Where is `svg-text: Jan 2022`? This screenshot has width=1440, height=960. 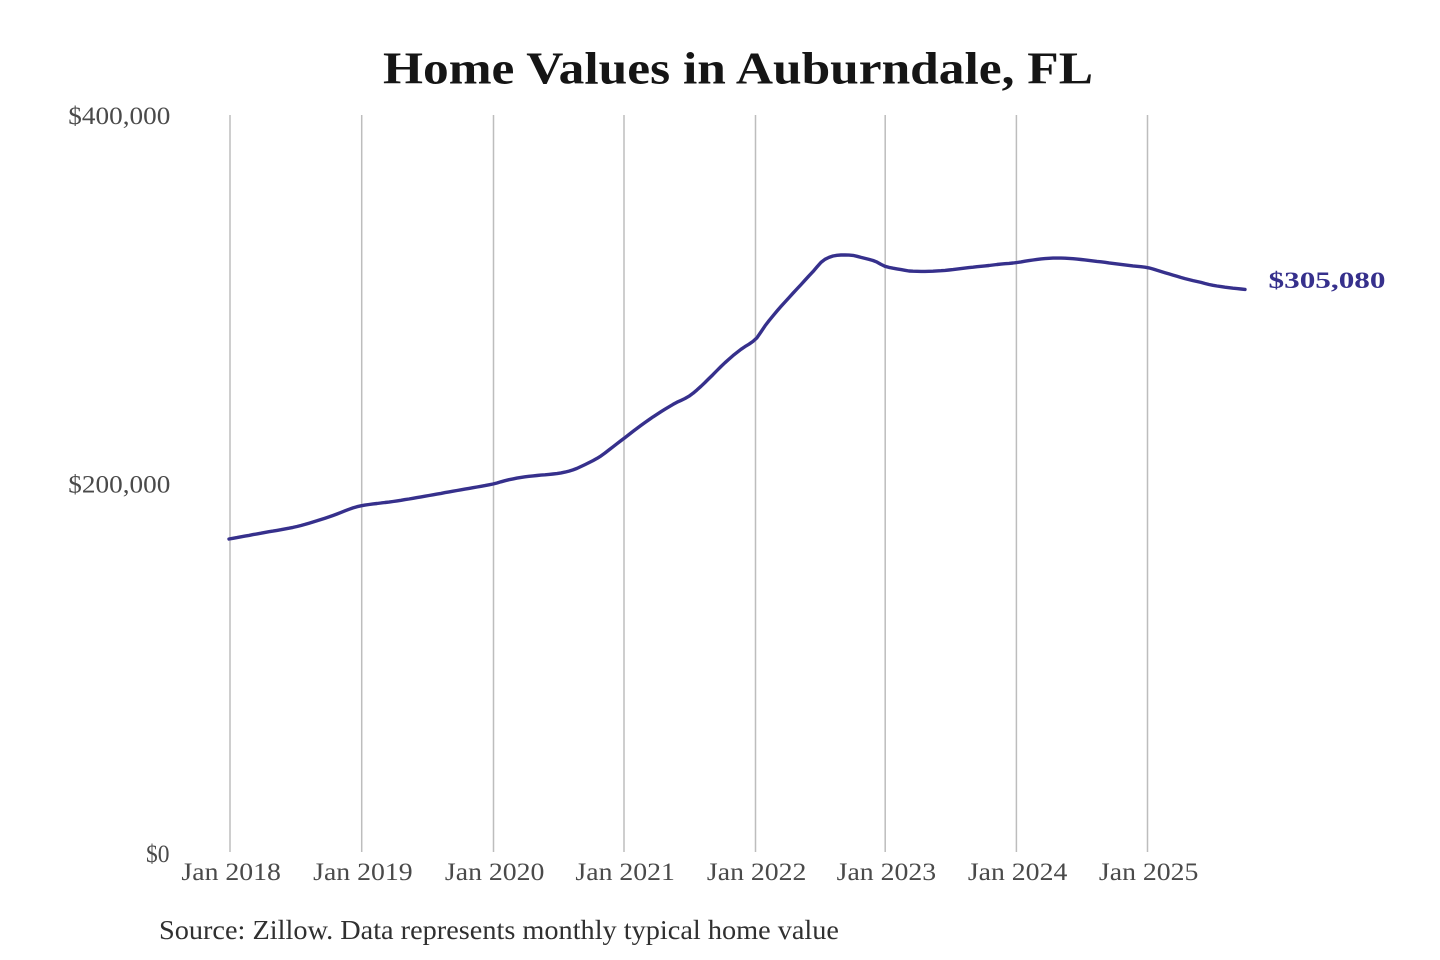
svg-text: Jan 2022 is located at coordinates (757, 872).